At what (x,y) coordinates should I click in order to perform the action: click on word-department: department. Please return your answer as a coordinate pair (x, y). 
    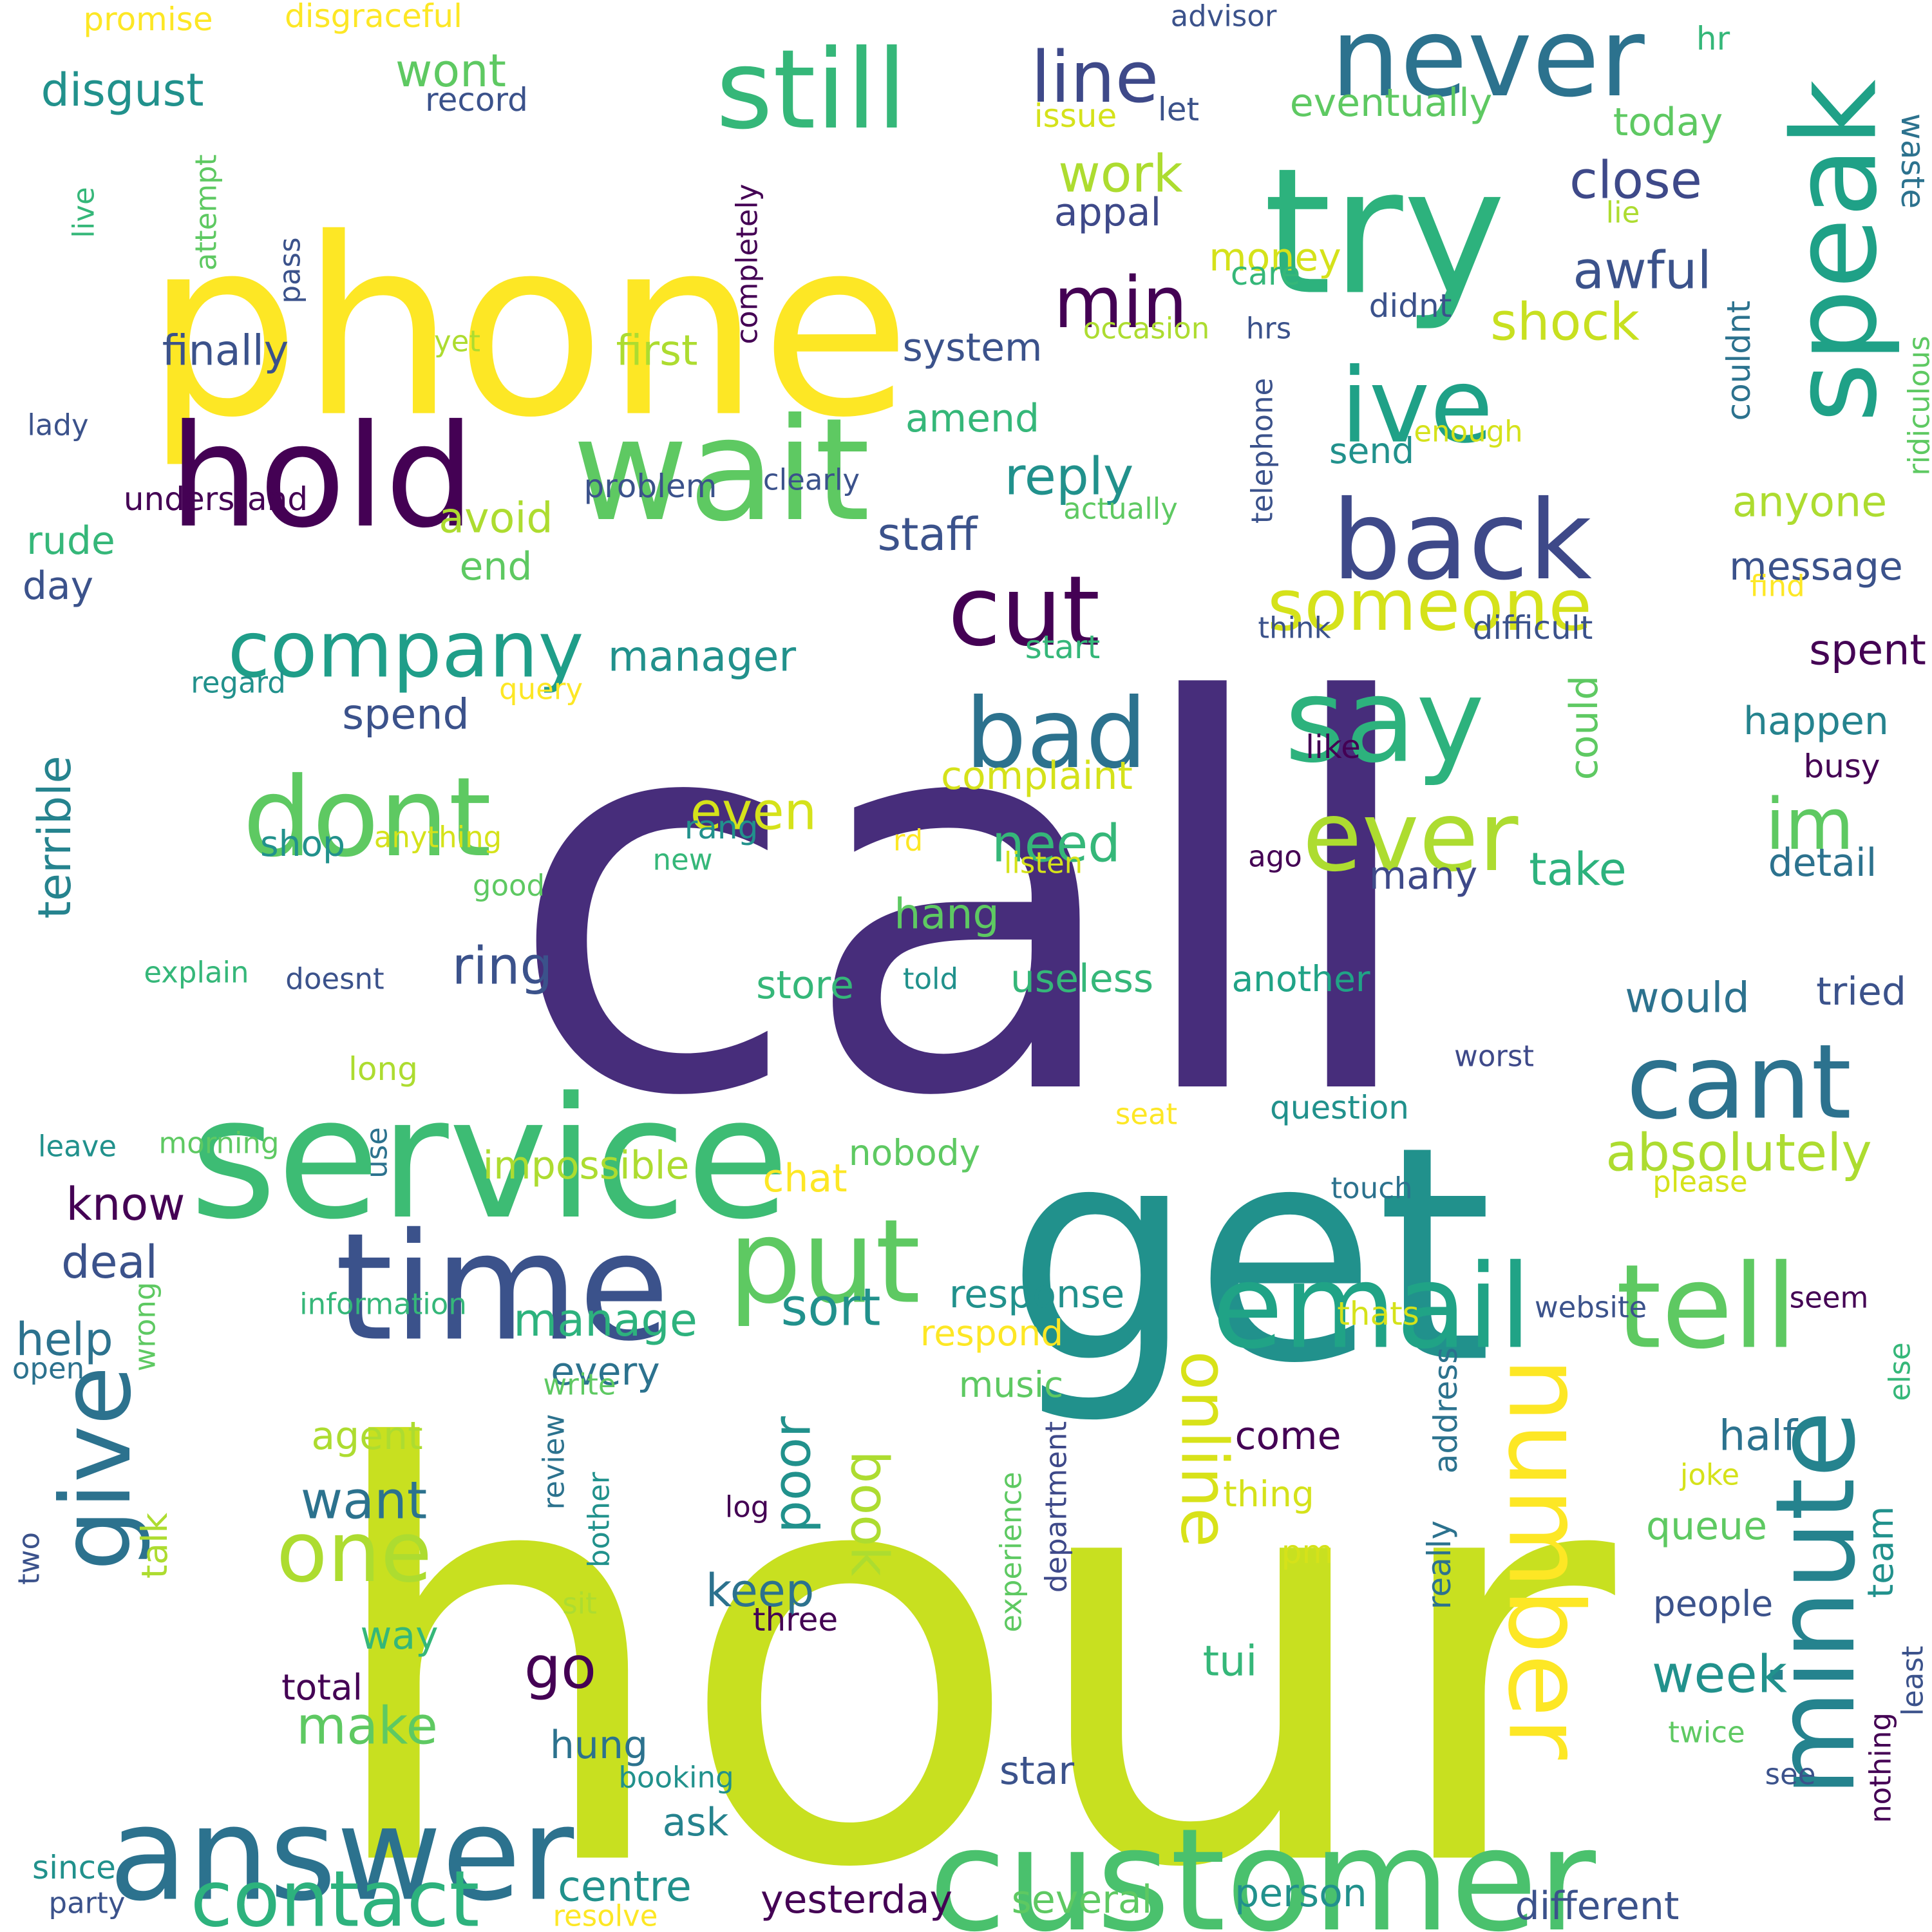
    Looking at the image, I should click on (1057, 1507).